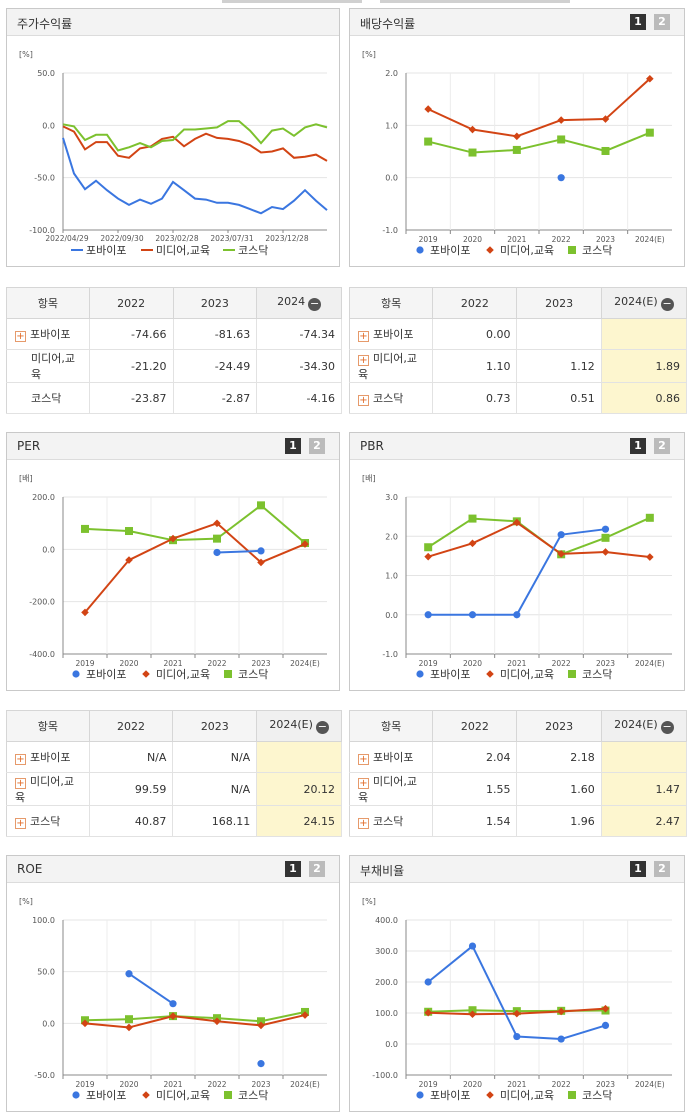 The height and width of the screenshot is (1115, 691). Describe the element at coordinates (391, 726) in the screenshot. I see `column-header-label: 항목` at that location.